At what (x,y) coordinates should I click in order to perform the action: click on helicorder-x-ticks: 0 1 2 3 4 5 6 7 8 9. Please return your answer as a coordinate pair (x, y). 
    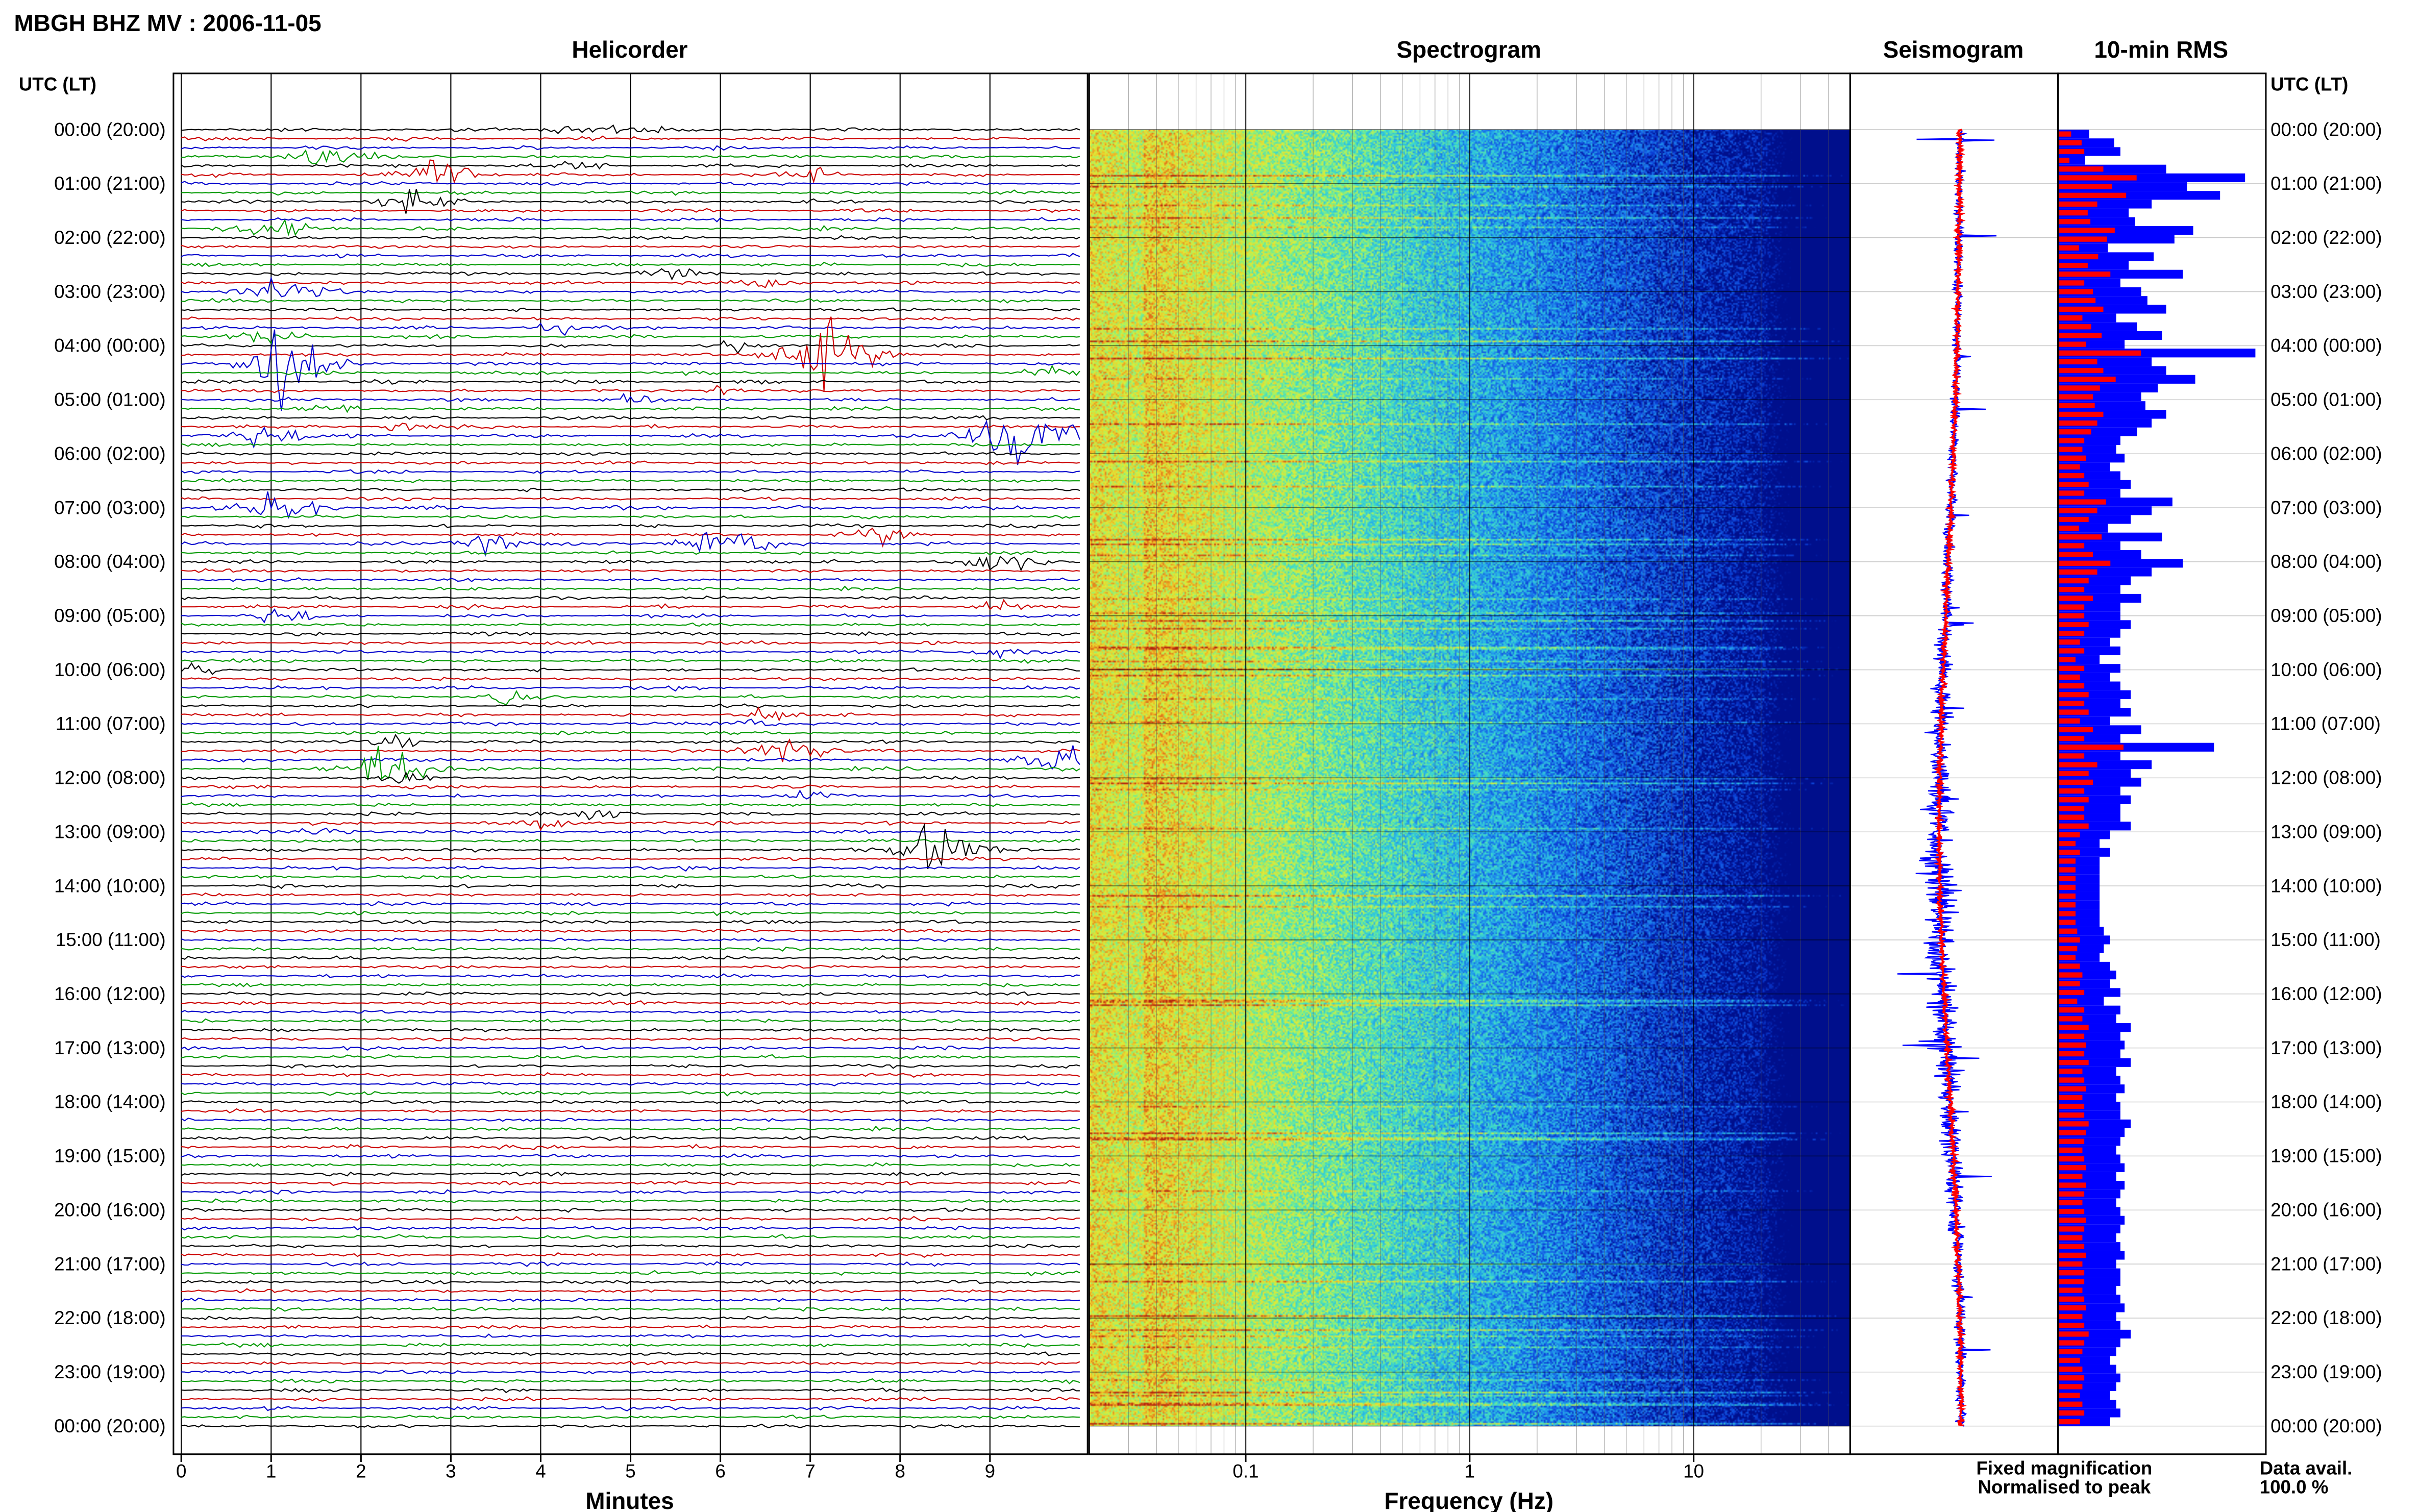
    Looking at the image, I should click on (585, 1468).